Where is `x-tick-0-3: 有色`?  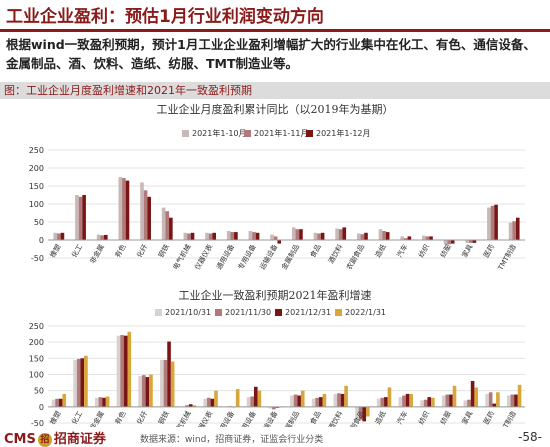 x-tick-0-3: 有色 is located at coordinates (120, 251).